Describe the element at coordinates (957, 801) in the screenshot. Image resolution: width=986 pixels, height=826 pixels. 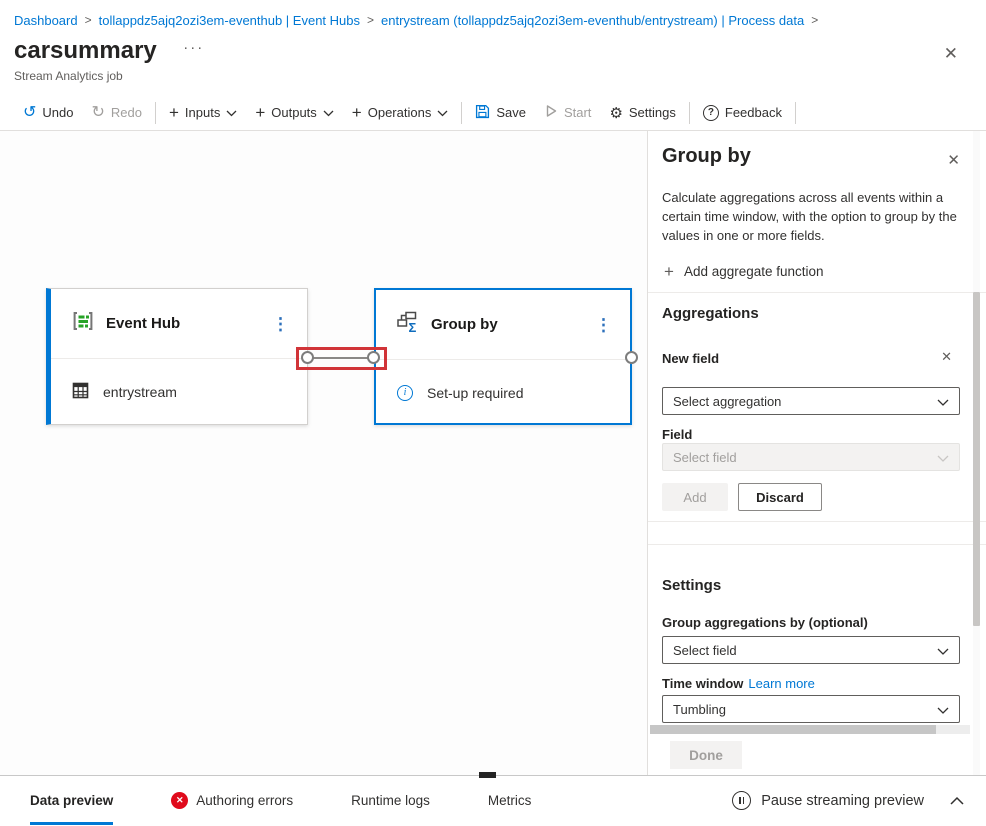
I see `chevron-up-icon` at that location.